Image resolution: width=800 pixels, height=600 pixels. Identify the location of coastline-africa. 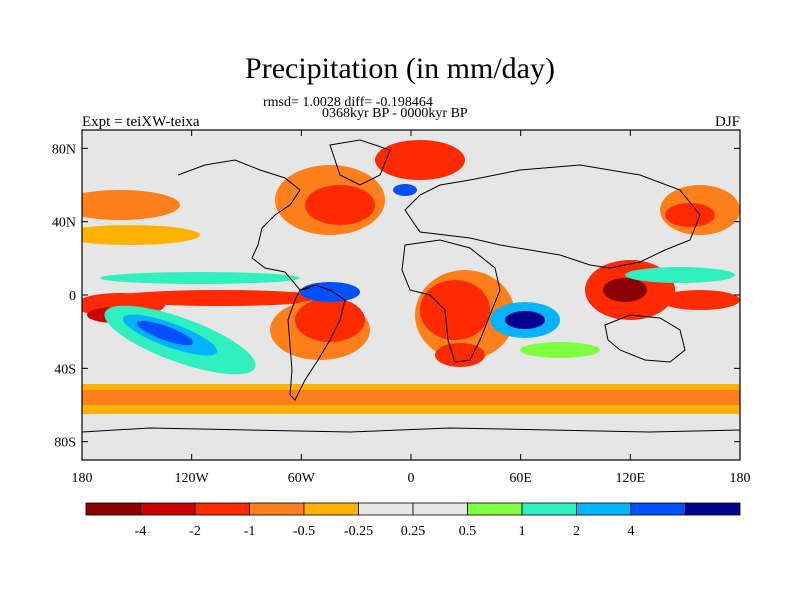
(451, 301).